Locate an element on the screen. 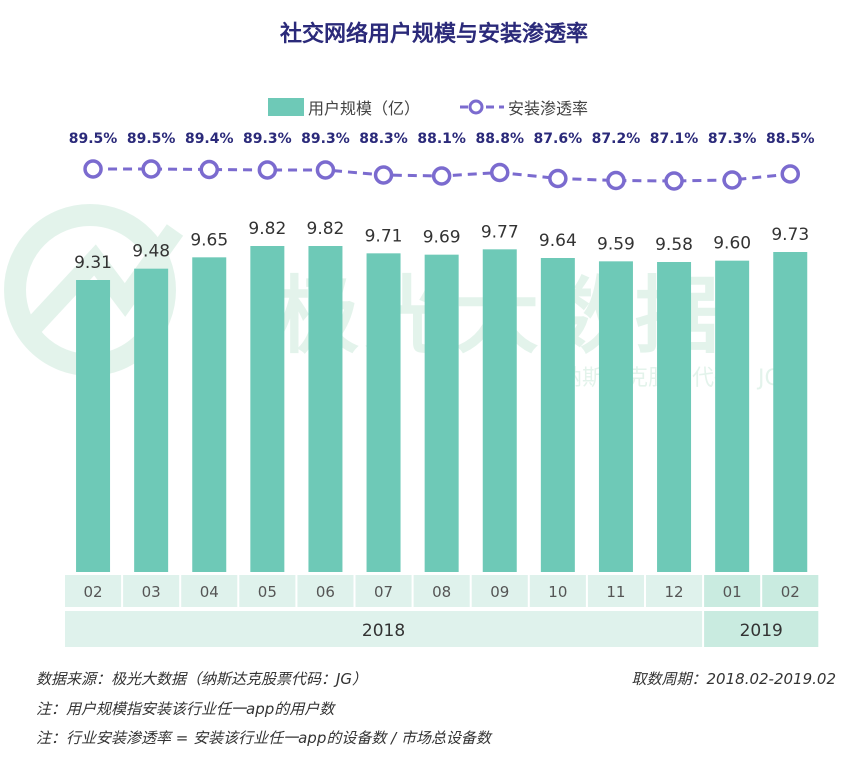 The height and width of the screenshot is (758, 868). legend: 用户规模（亿） 安装渗透率 is located at coordinates (428, 107).